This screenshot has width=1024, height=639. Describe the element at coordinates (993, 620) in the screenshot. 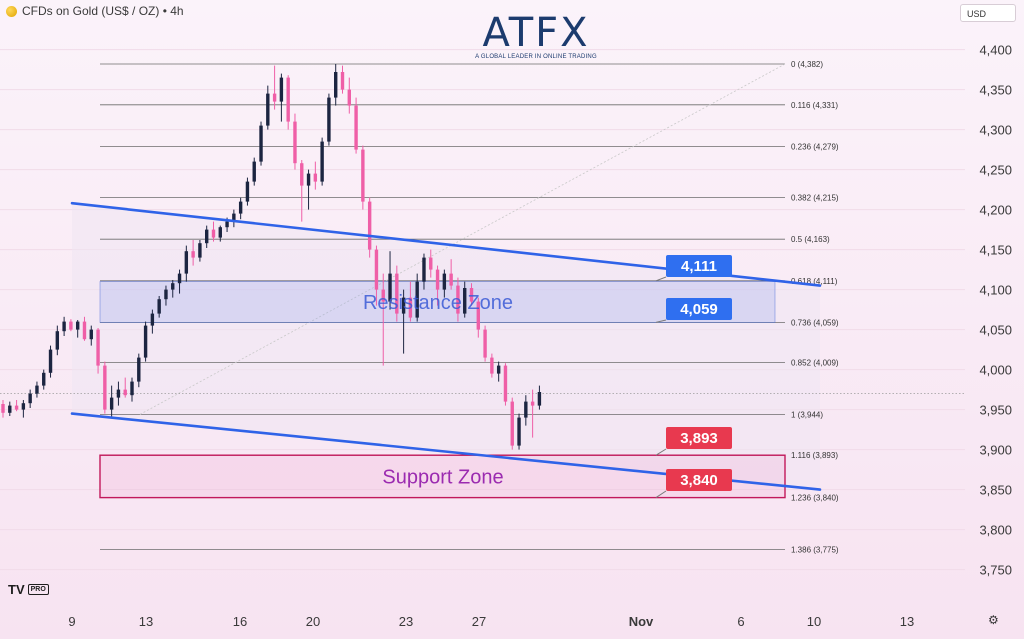

I see `gear-icon: ⚙` at that location.